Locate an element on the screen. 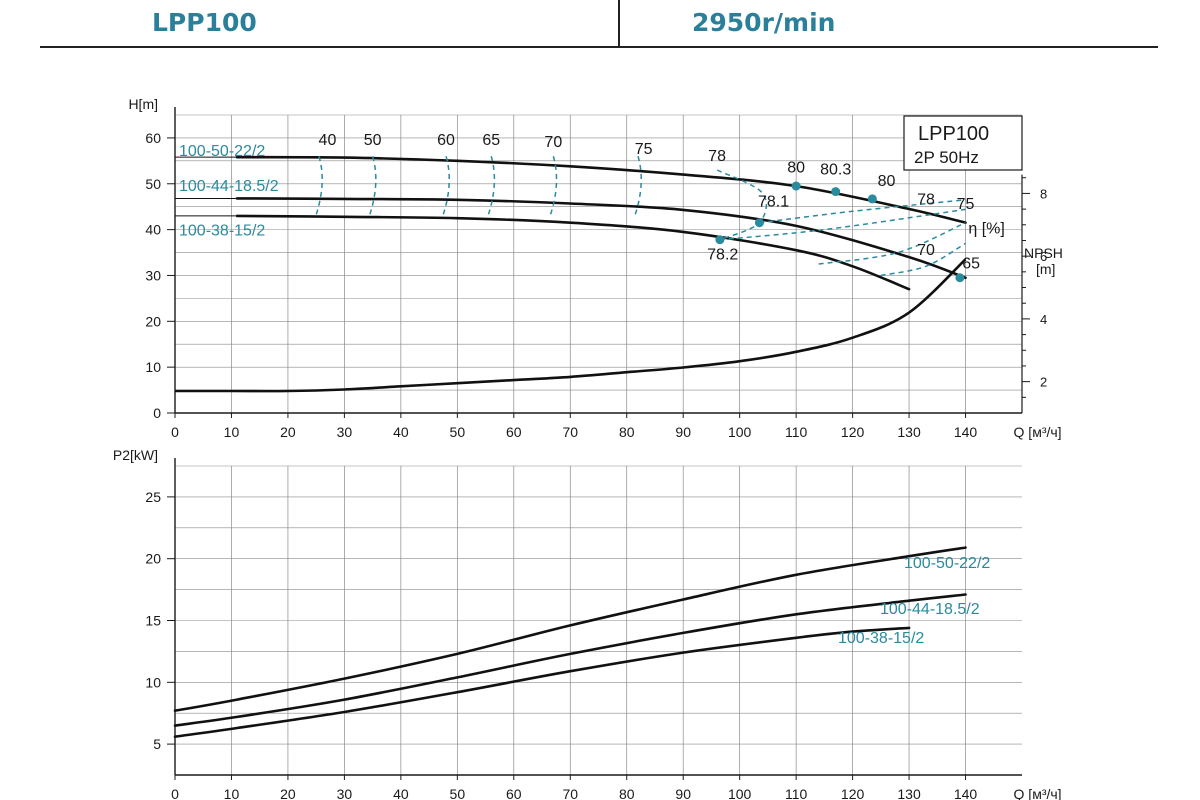 The height and width of the screenshot is (800, 1200). efficiency-label: 78 is located at coordinates (717, 156).